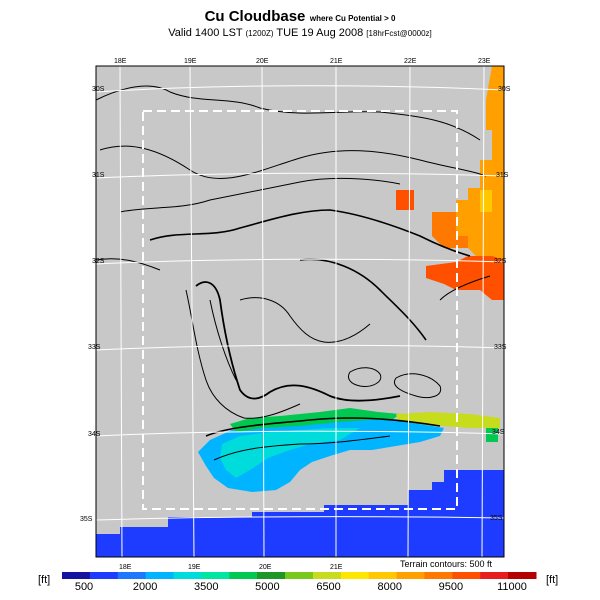 This screenshot has width=600, height=600. I want to click on map-title: Cu Cloudbase where Cu Potential > 0, so click(300, 18).